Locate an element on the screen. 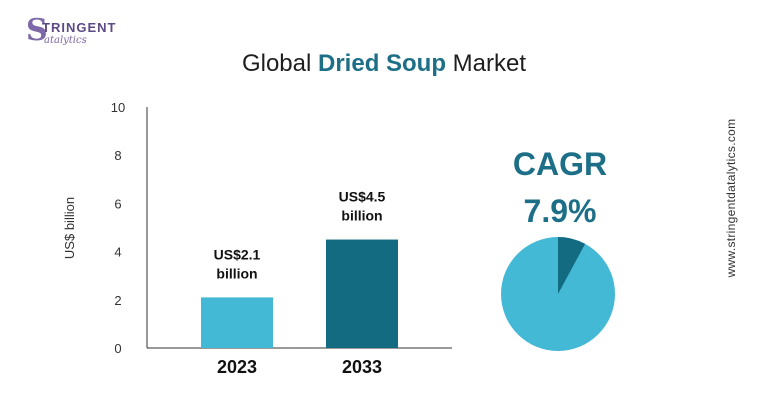 The height and width of the screenshot is (401, 768). data-label: US$2.1 is located at coordinates (237, 254).